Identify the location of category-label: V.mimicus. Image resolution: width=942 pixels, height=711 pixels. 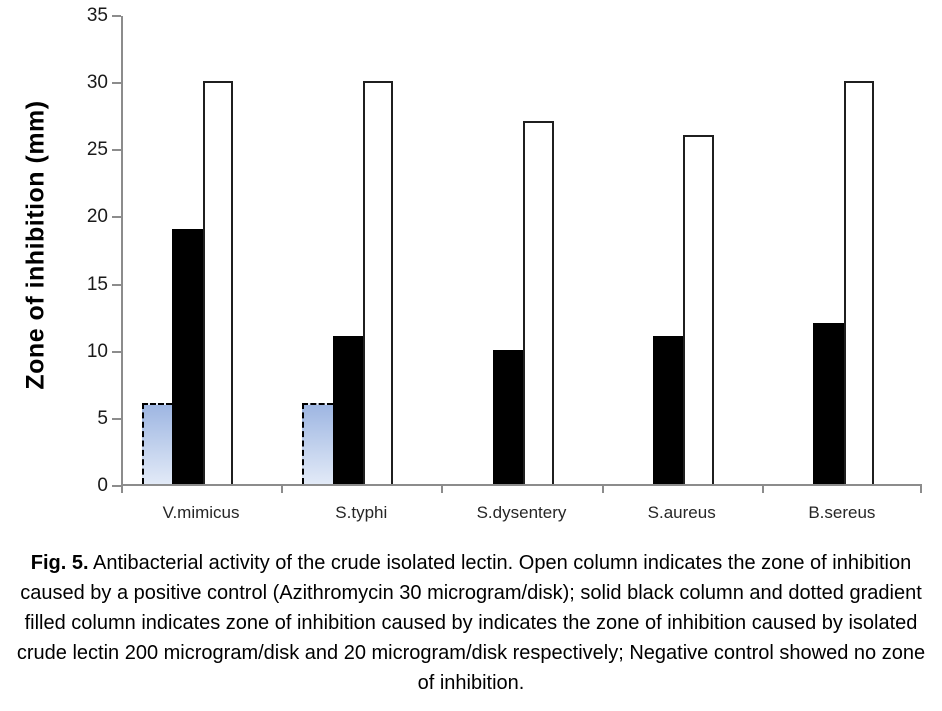
(201, 512).